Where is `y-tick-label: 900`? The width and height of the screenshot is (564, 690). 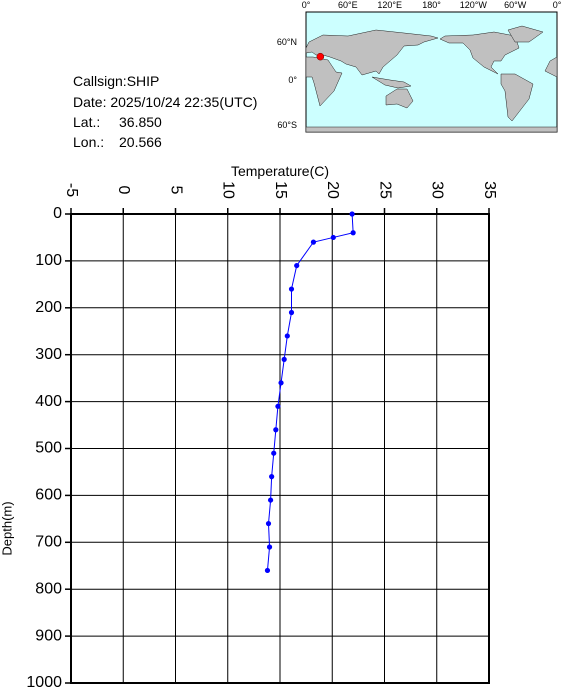 y-tick-label: 900 is located at coordinates (48, 635).